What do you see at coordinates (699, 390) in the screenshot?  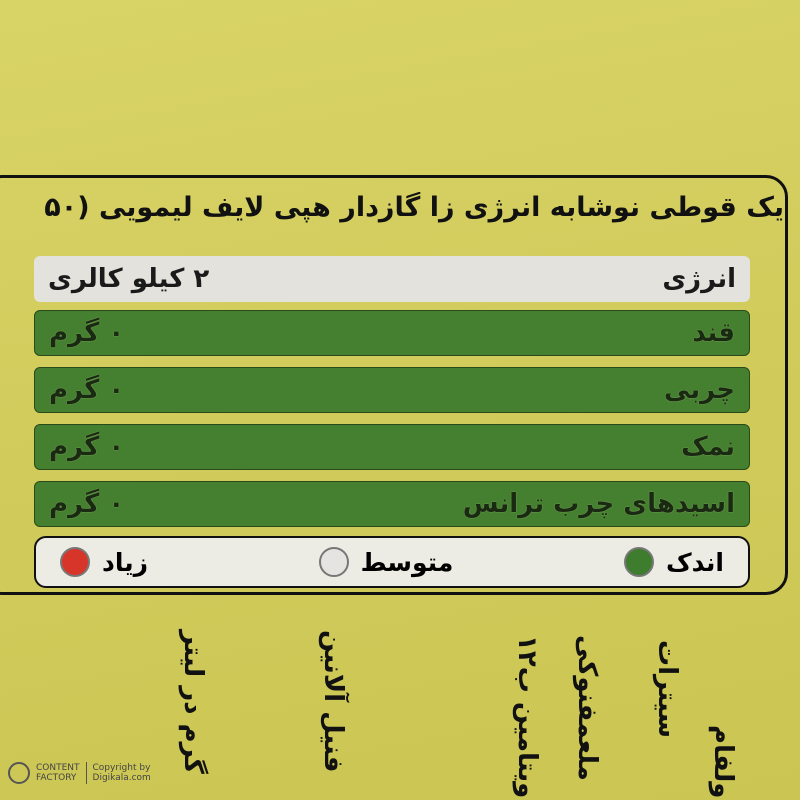 I see `row-label: چربی` at bounding box center [699, 390].